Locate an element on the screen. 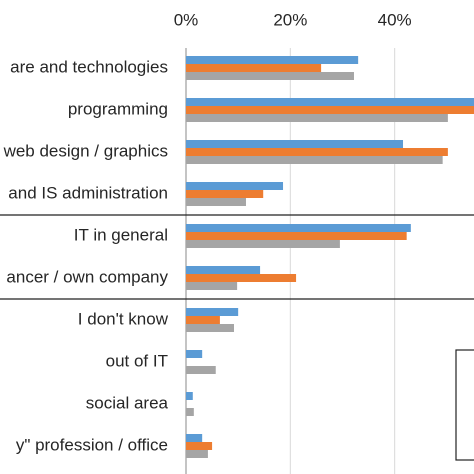 This screenshot has height=474, width=474. x-tick-label: 0% is located at coordinates (186, 19).